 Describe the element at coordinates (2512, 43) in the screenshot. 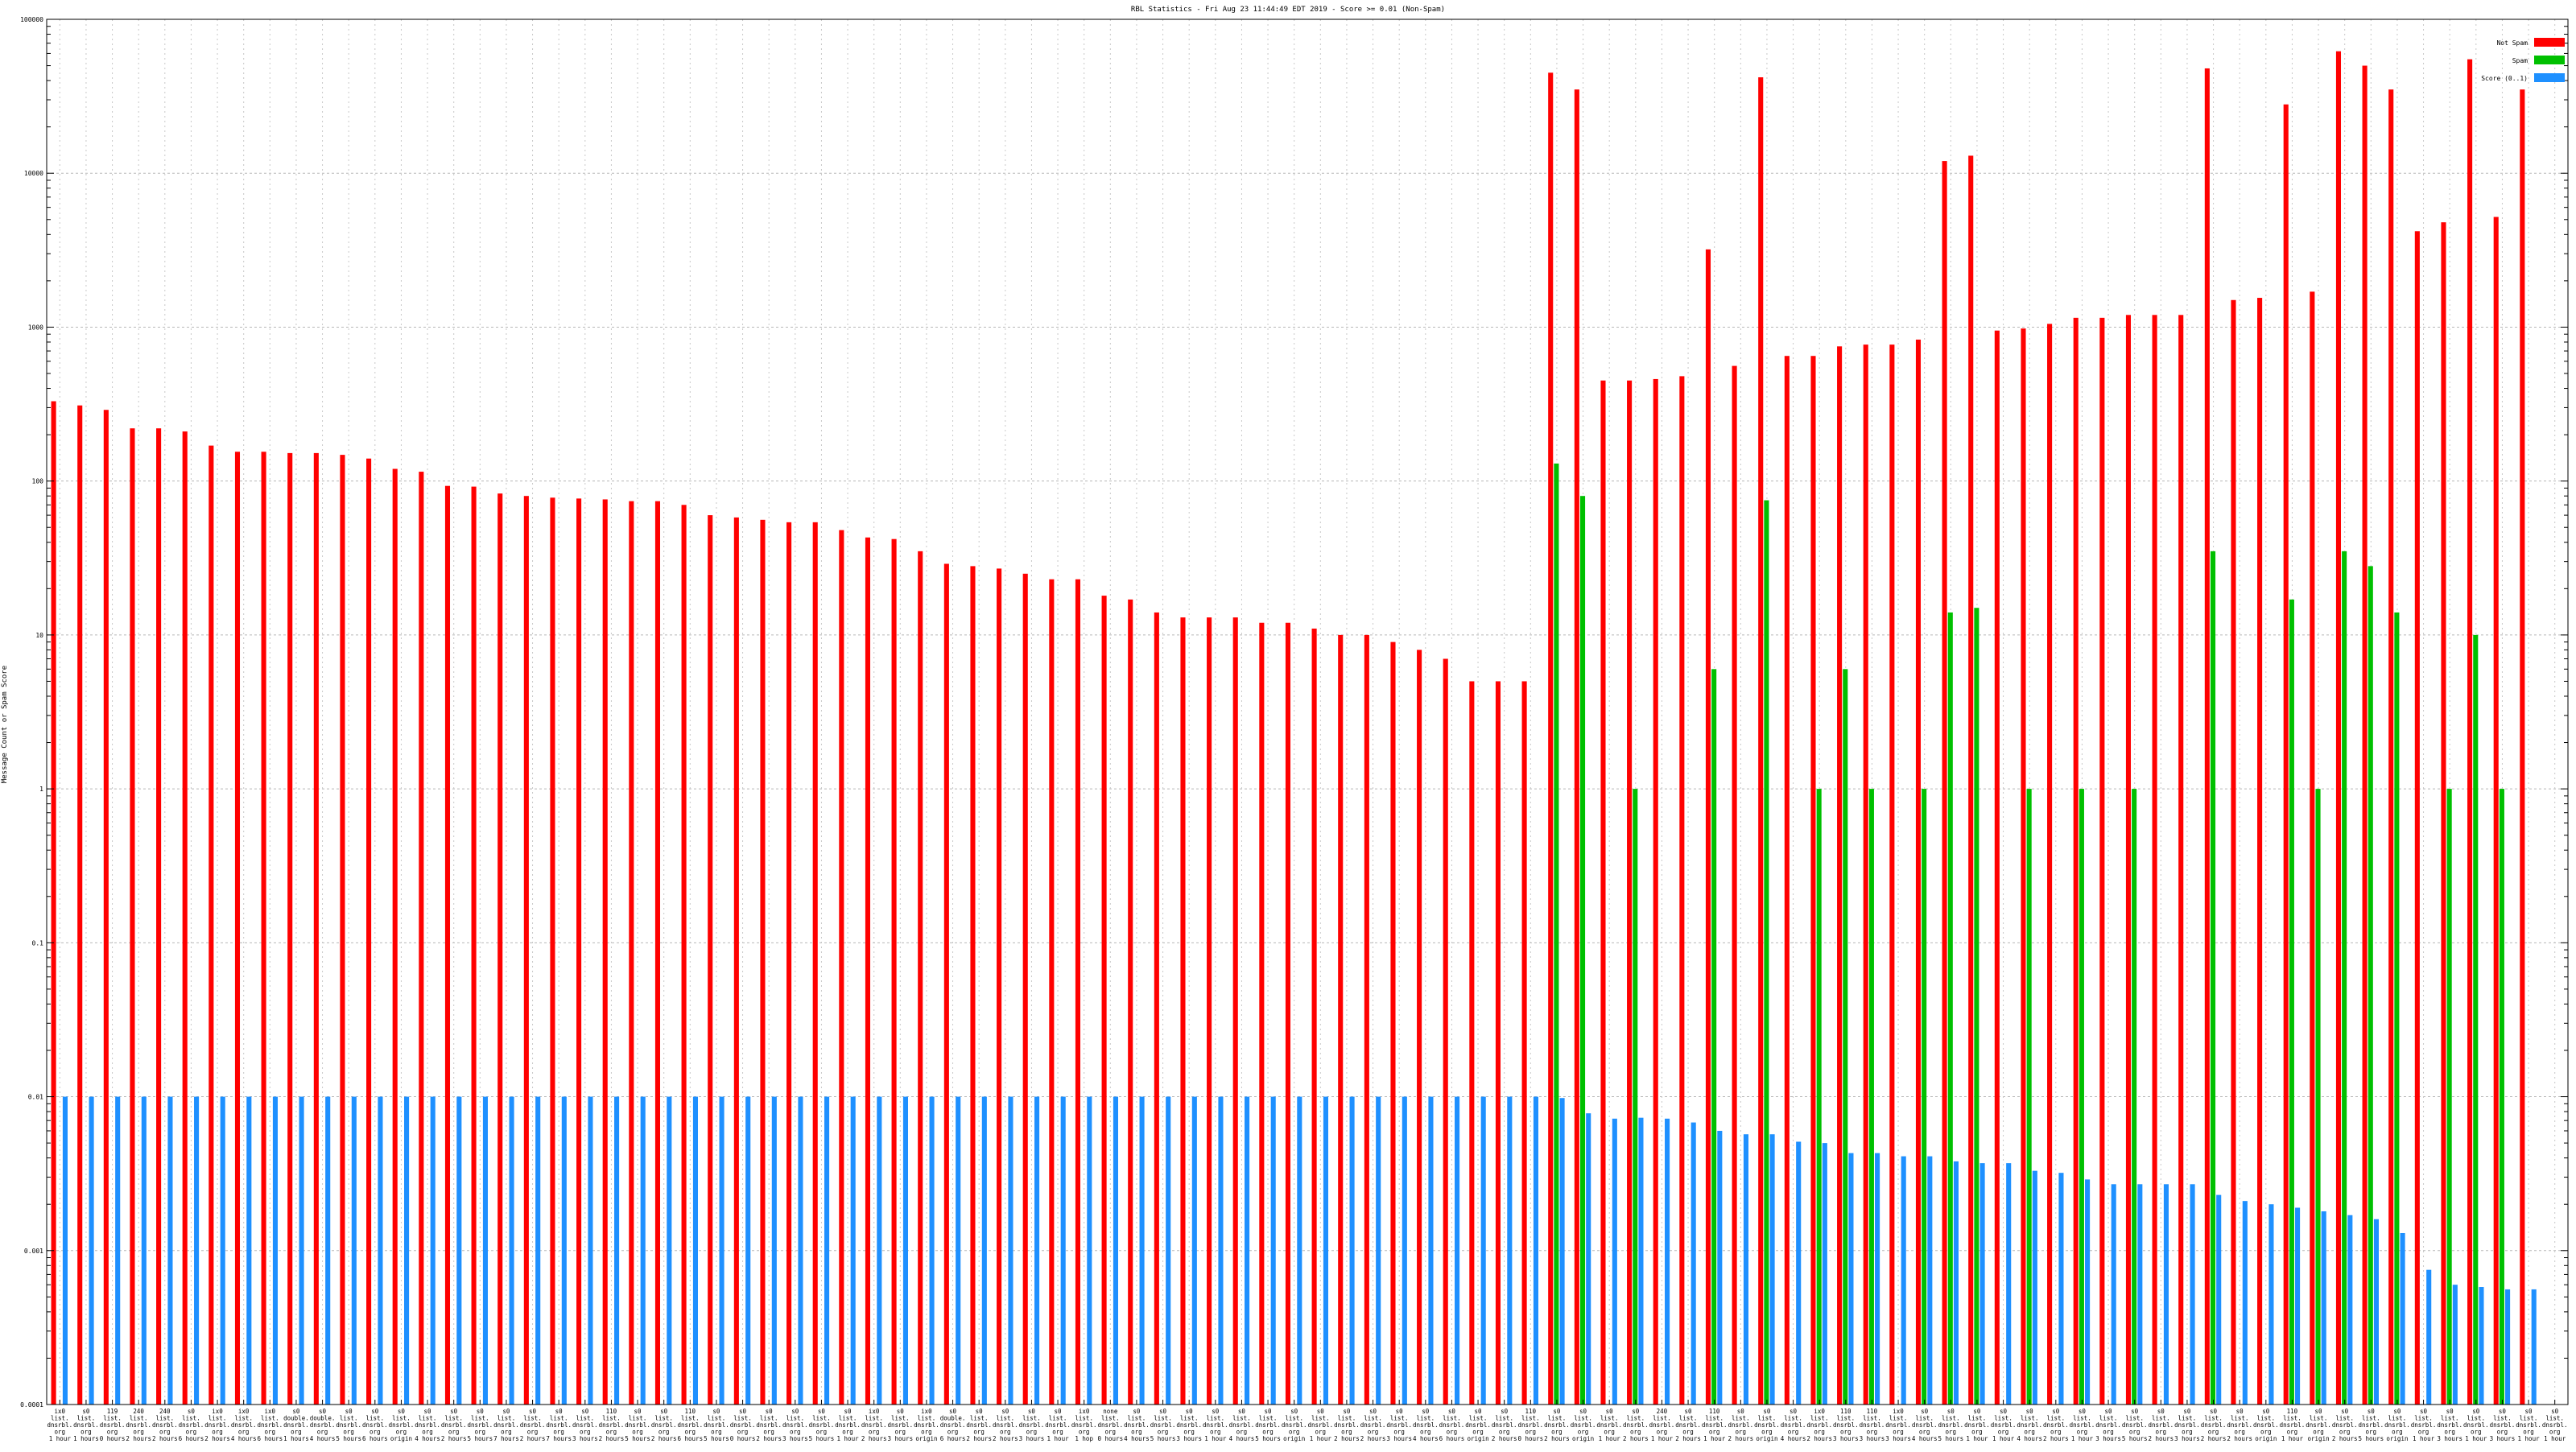

I see `legend-label: Not Spam` at that location.